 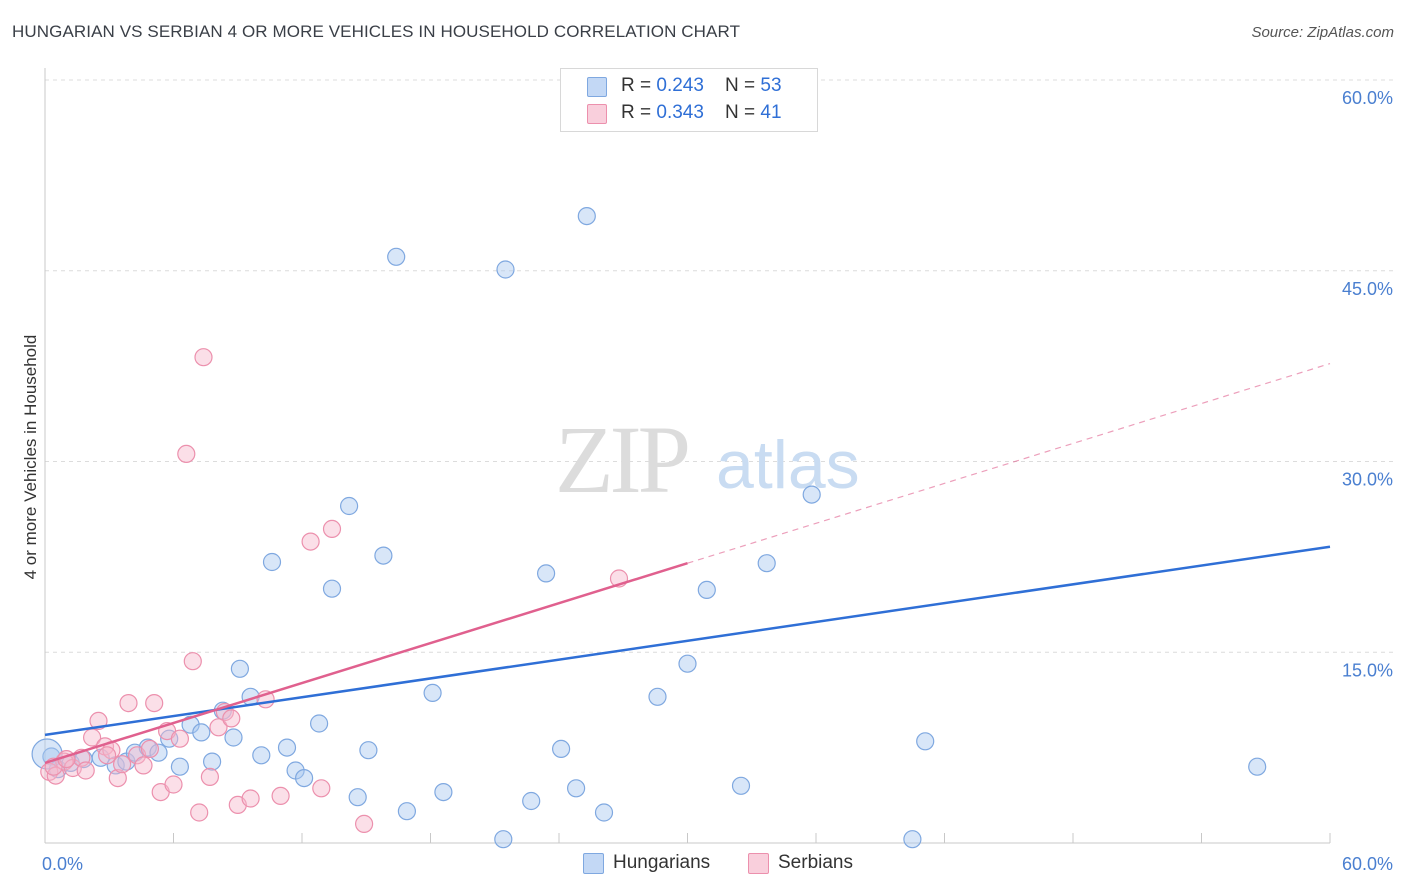 What do you see at coordinates (1367, 384) in the screenshot?
I see `y-ticks: 15.0% 30.0% 45.0% 60.0%` at bounding box center [1367, 384].